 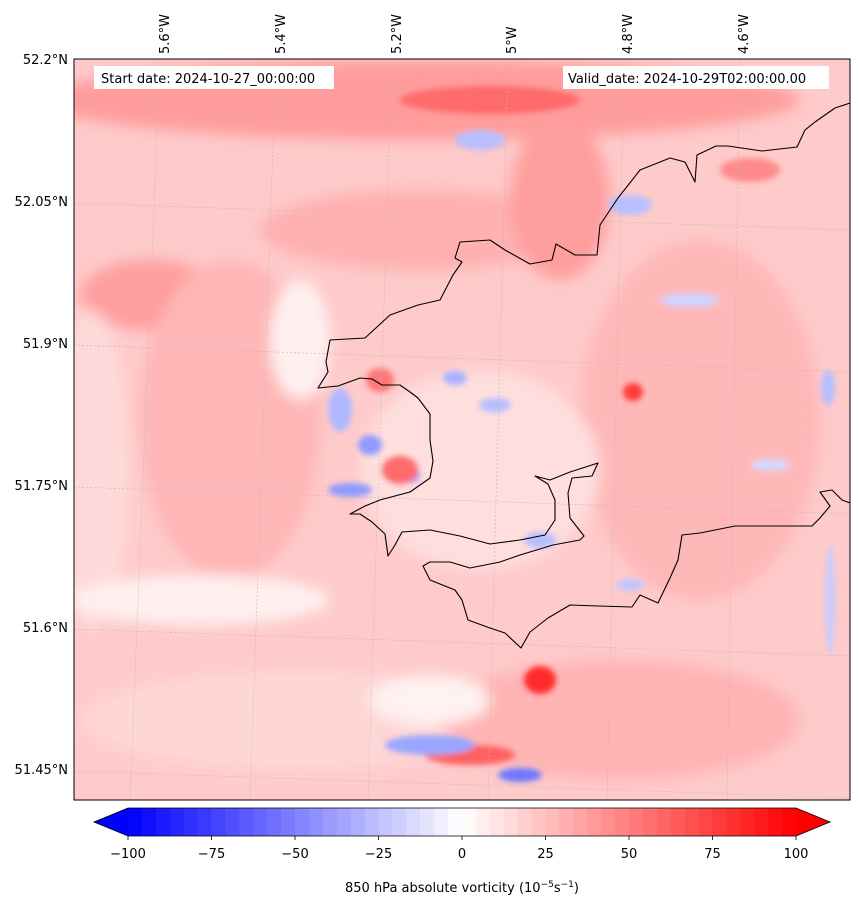 I want to click on lon-tick-label: 5.4°W, so click(x=281, y=34).